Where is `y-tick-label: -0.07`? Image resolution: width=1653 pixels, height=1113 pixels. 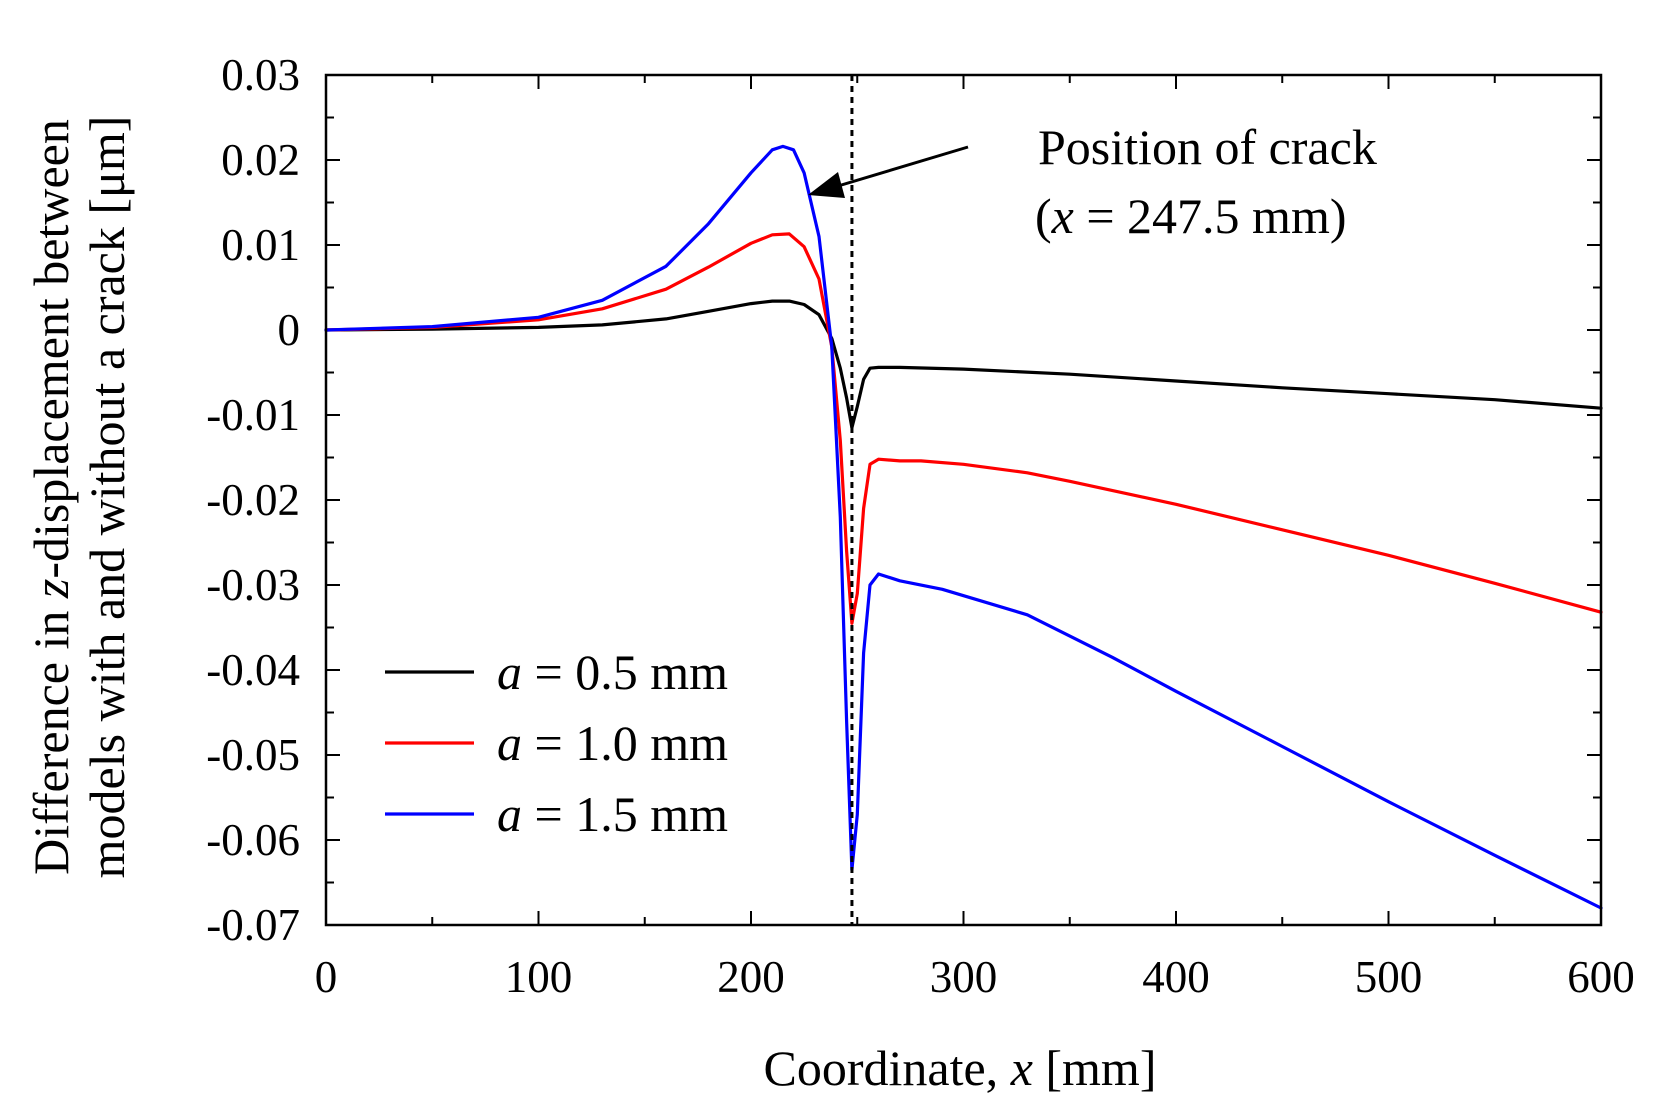
y-tick-label: -0.07 is located at coordinates (253, 925).